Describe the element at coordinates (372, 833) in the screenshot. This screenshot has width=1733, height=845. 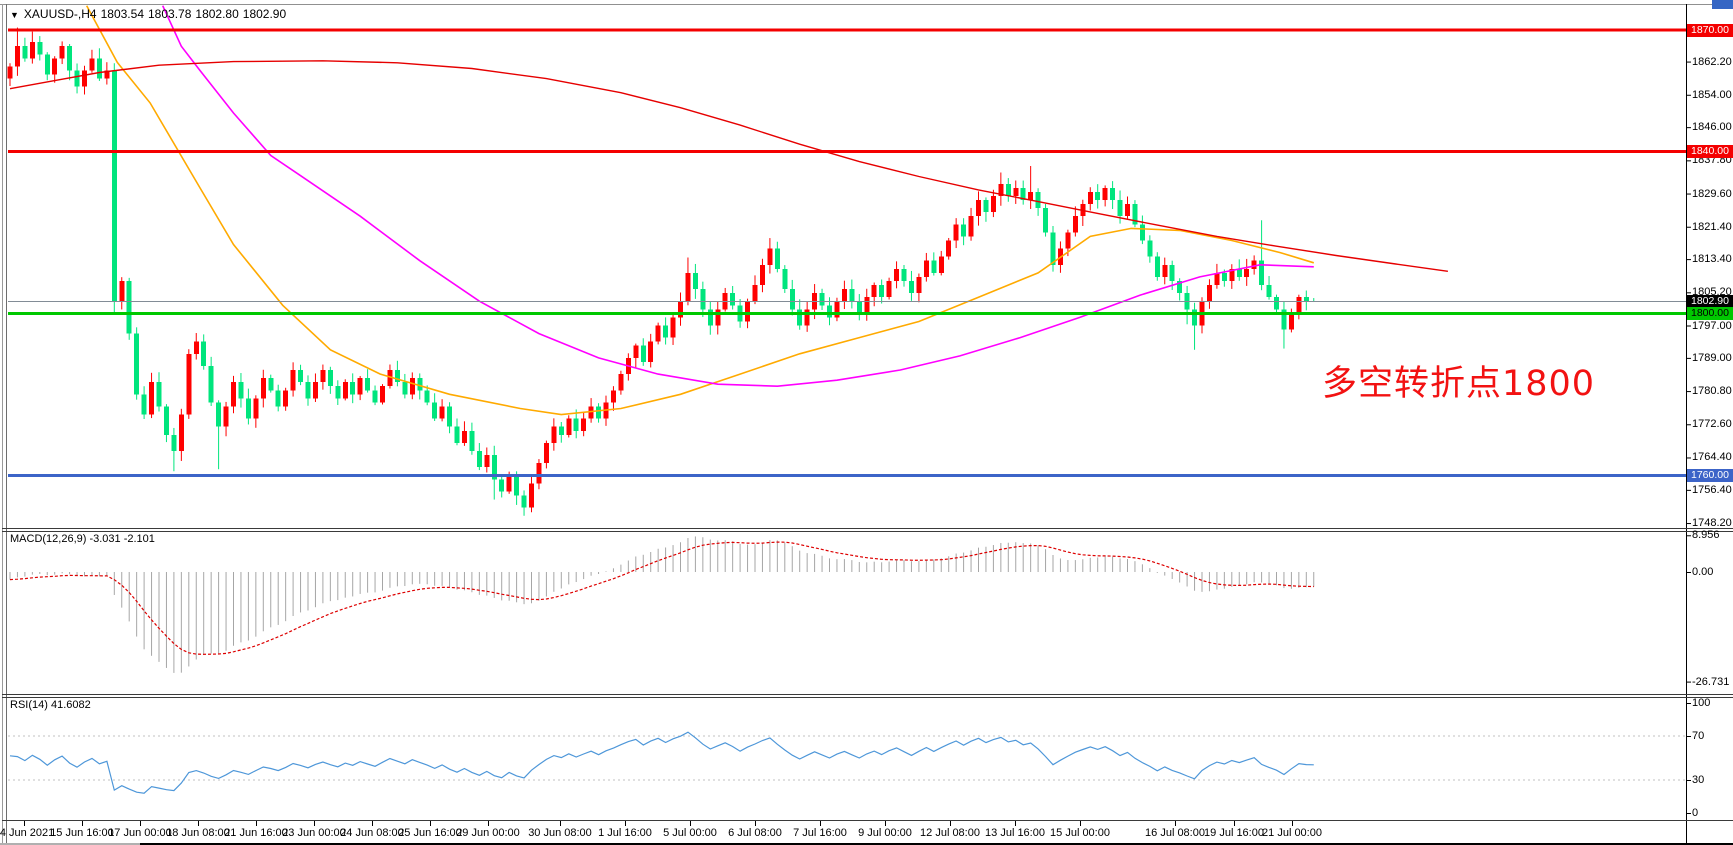
I see `time-tick: 24 Jun 08:00` at that location.